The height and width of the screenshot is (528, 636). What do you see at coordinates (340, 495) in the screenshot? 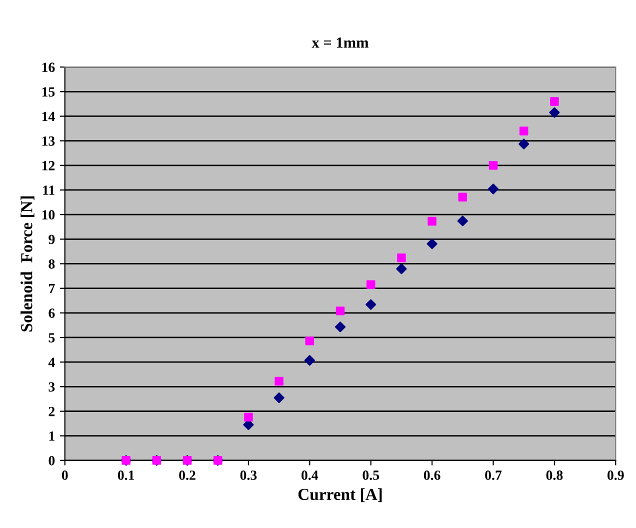
I see `x-axis-title: Current [A]` at bounding box center [340, 495].